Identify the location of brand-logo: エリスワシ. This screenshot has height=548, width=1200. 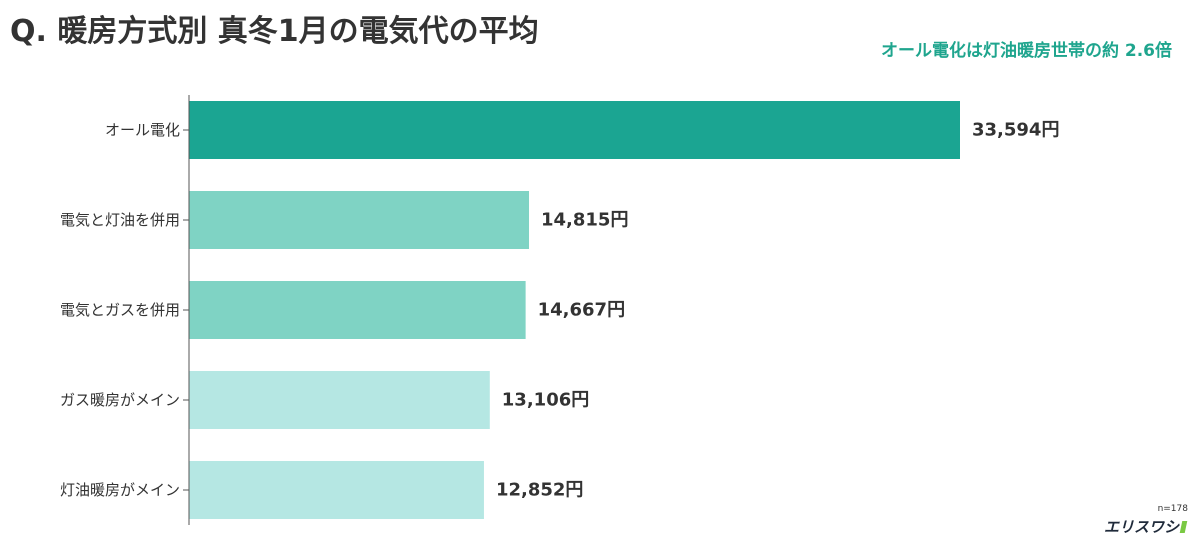
(1145, 526).